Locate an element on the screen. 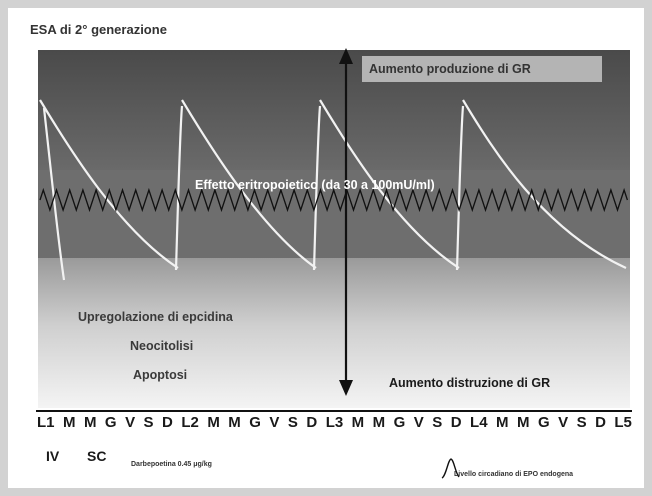 The image size is (652, 496). drug-dose-label: Darbepoetina 0.45 μg/kg is located at coordinates (171, 464).